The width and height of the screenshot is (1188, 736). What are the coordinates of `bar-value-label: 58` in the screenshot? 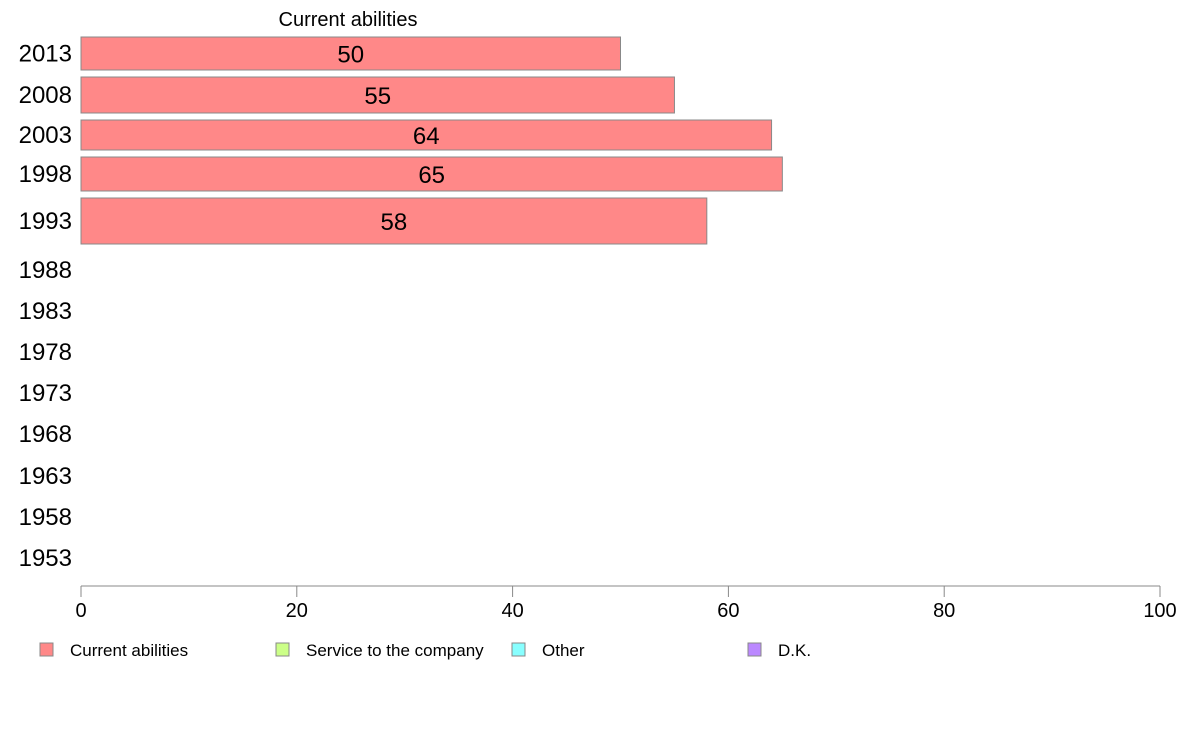 It's located at (394, 222).